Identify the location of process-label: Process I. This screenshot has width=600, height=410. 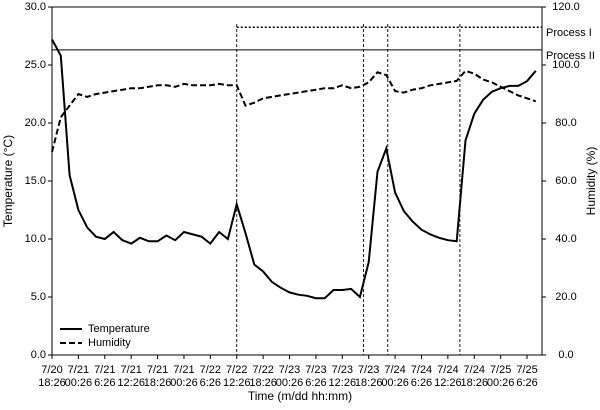
(569, 33).